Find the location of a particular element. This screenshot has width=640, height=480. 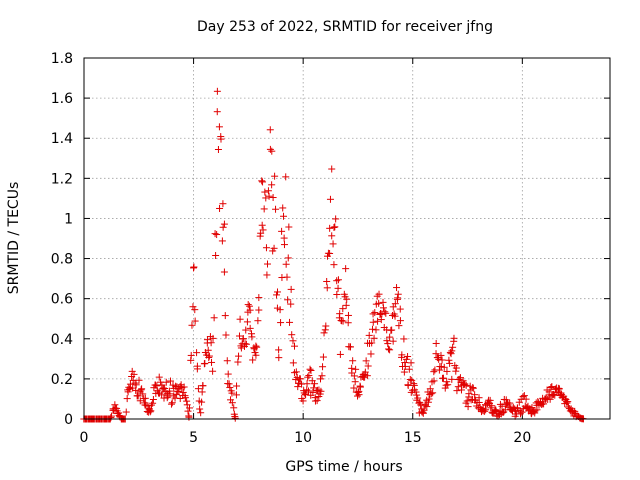

y-tick-label: 0.4 is located at coordinates (62, 340).